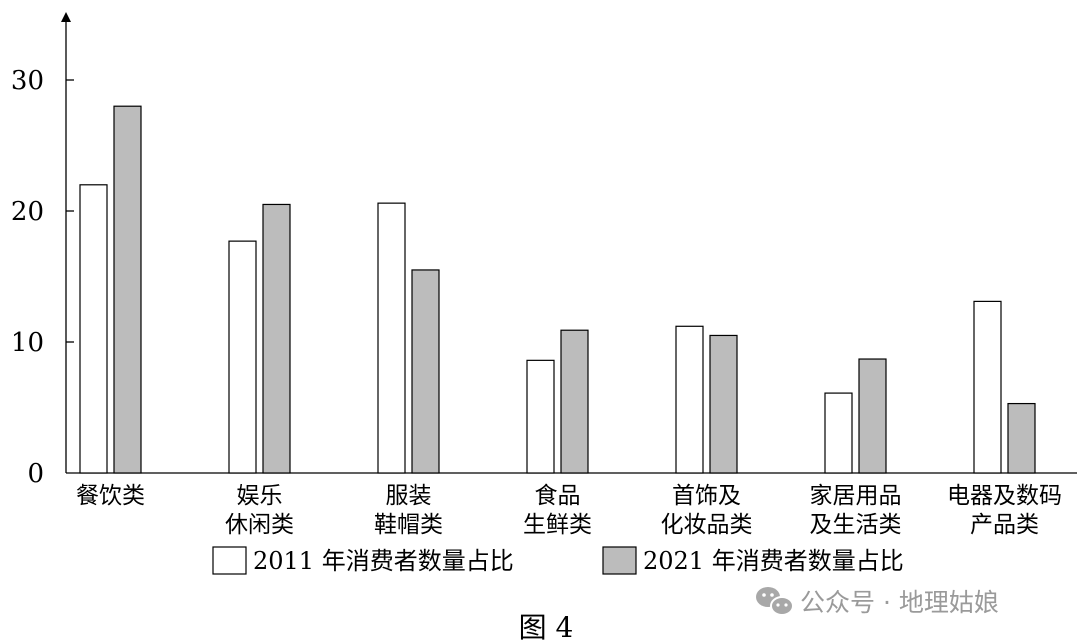 This screenshot has width=1080, height=644. Describe the element at coordinates (899, 602) in the screenshot. I see `watermark-text: 公众号 · 地理姑娘` at that location.